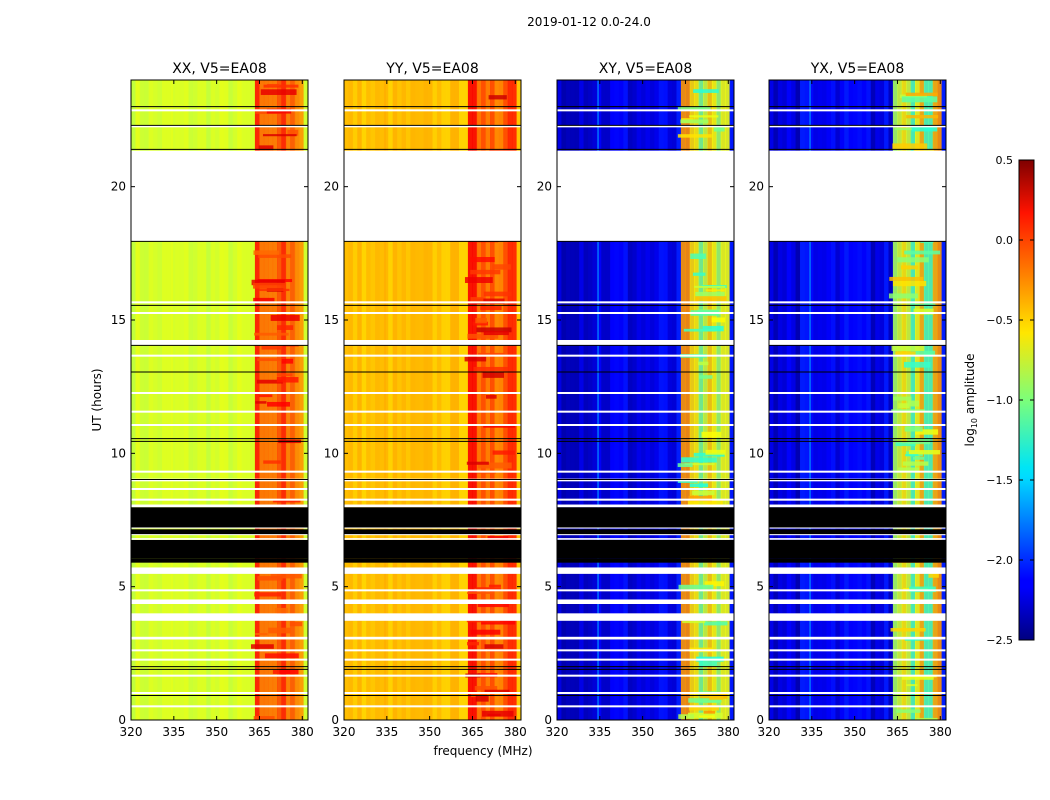 Image resolution: width=1050 pixels, height=800 pixels. I want to click on x-tick-label: 380, so click(515, 732).